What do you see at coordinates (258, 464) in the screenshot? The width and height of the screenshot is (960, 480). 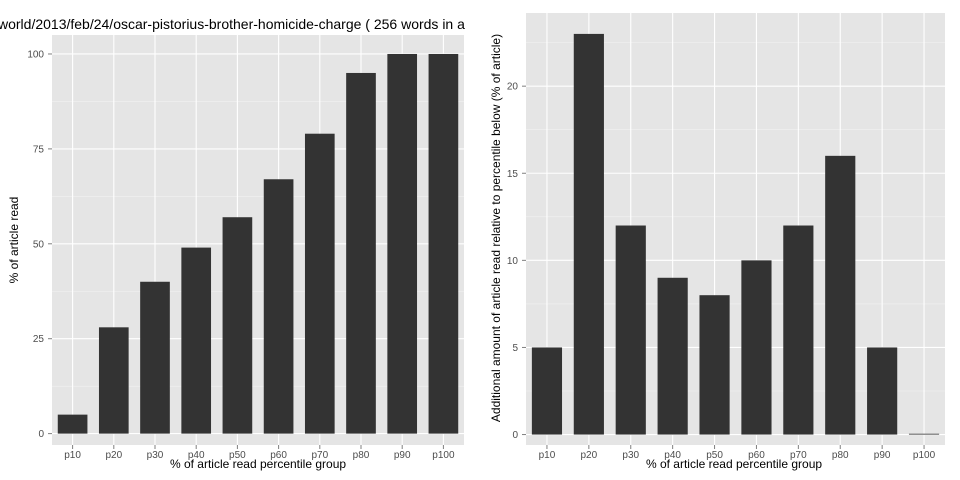 I see `left-x-axis-title: % of article read percentile group` at bounding box center [258, 464].